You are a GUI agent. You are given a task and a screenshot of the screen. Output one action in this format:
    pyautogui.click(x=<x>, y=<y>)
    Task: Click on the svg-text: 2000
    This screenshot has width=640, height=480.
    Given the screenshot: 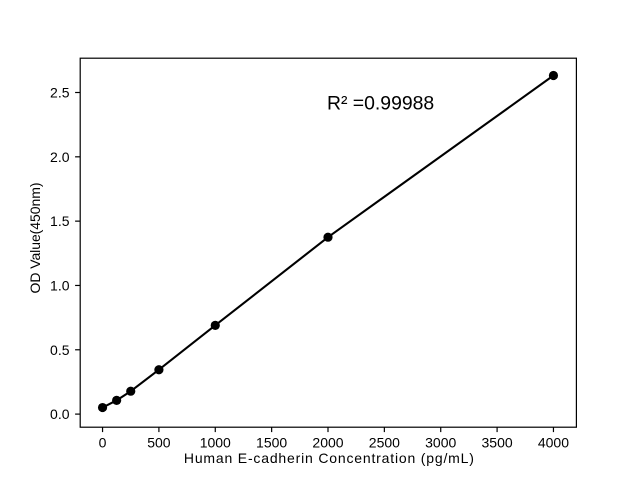 What is the action you would take?
    pyautogui.click(x=327, y=443)
    